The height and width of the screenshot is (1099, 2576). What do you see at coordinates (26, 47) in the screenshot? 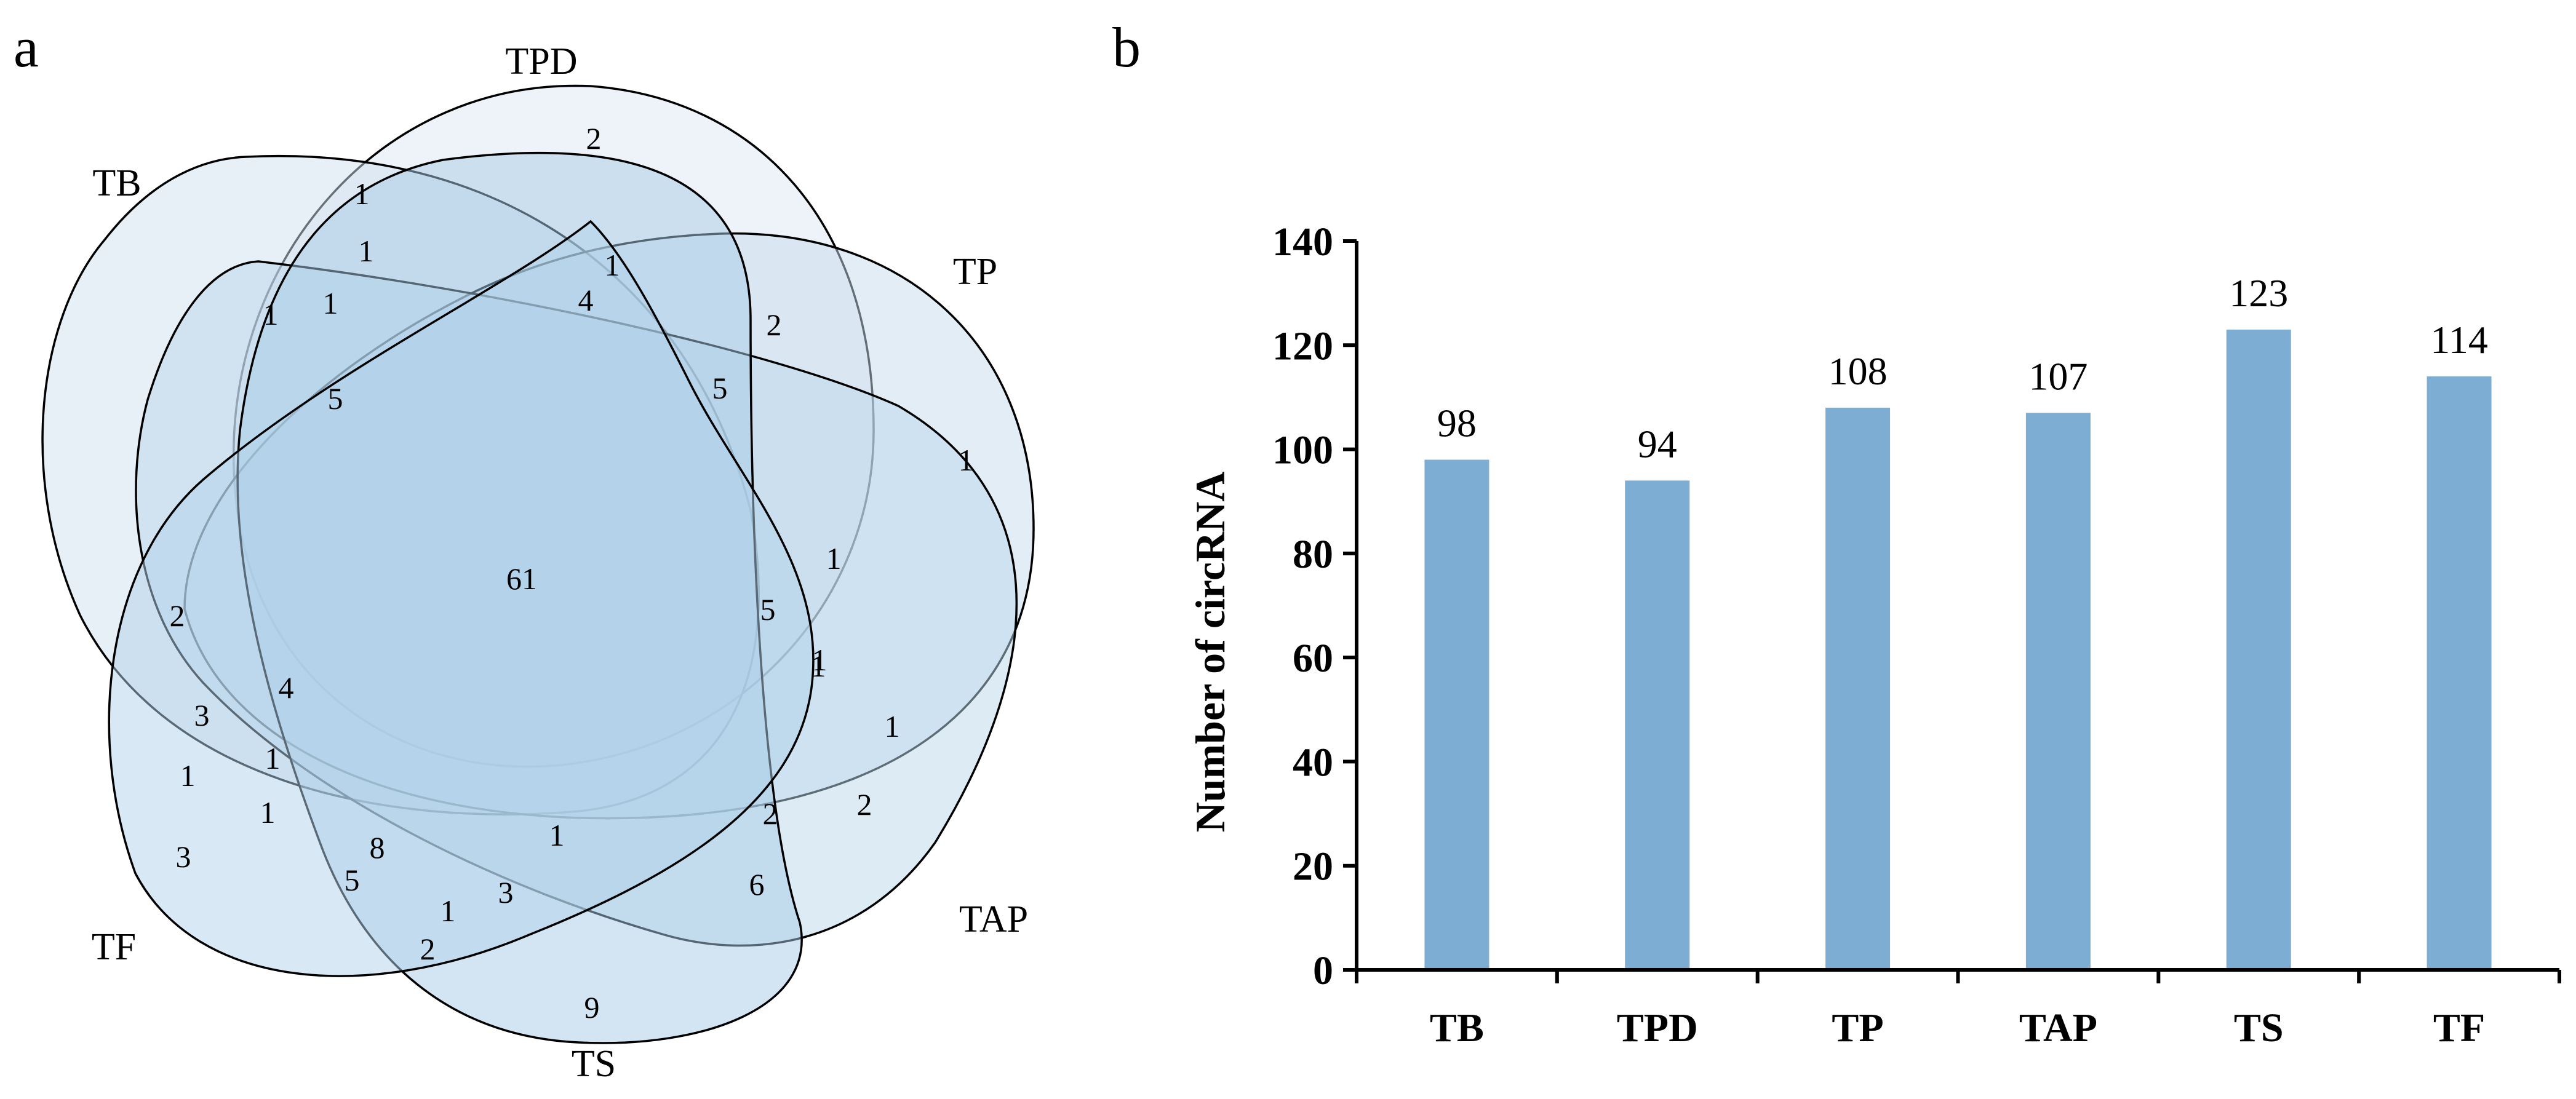
I see `panel-a-label: a` at bounding box center [26, 47].